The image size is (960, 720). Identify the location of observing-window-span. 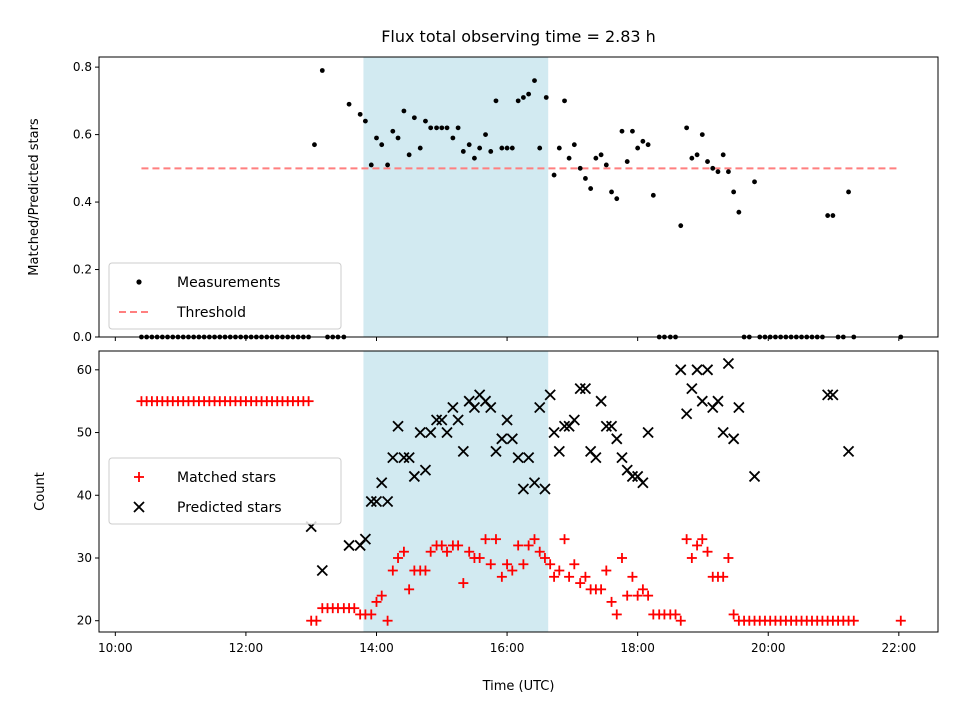
(456, 197).